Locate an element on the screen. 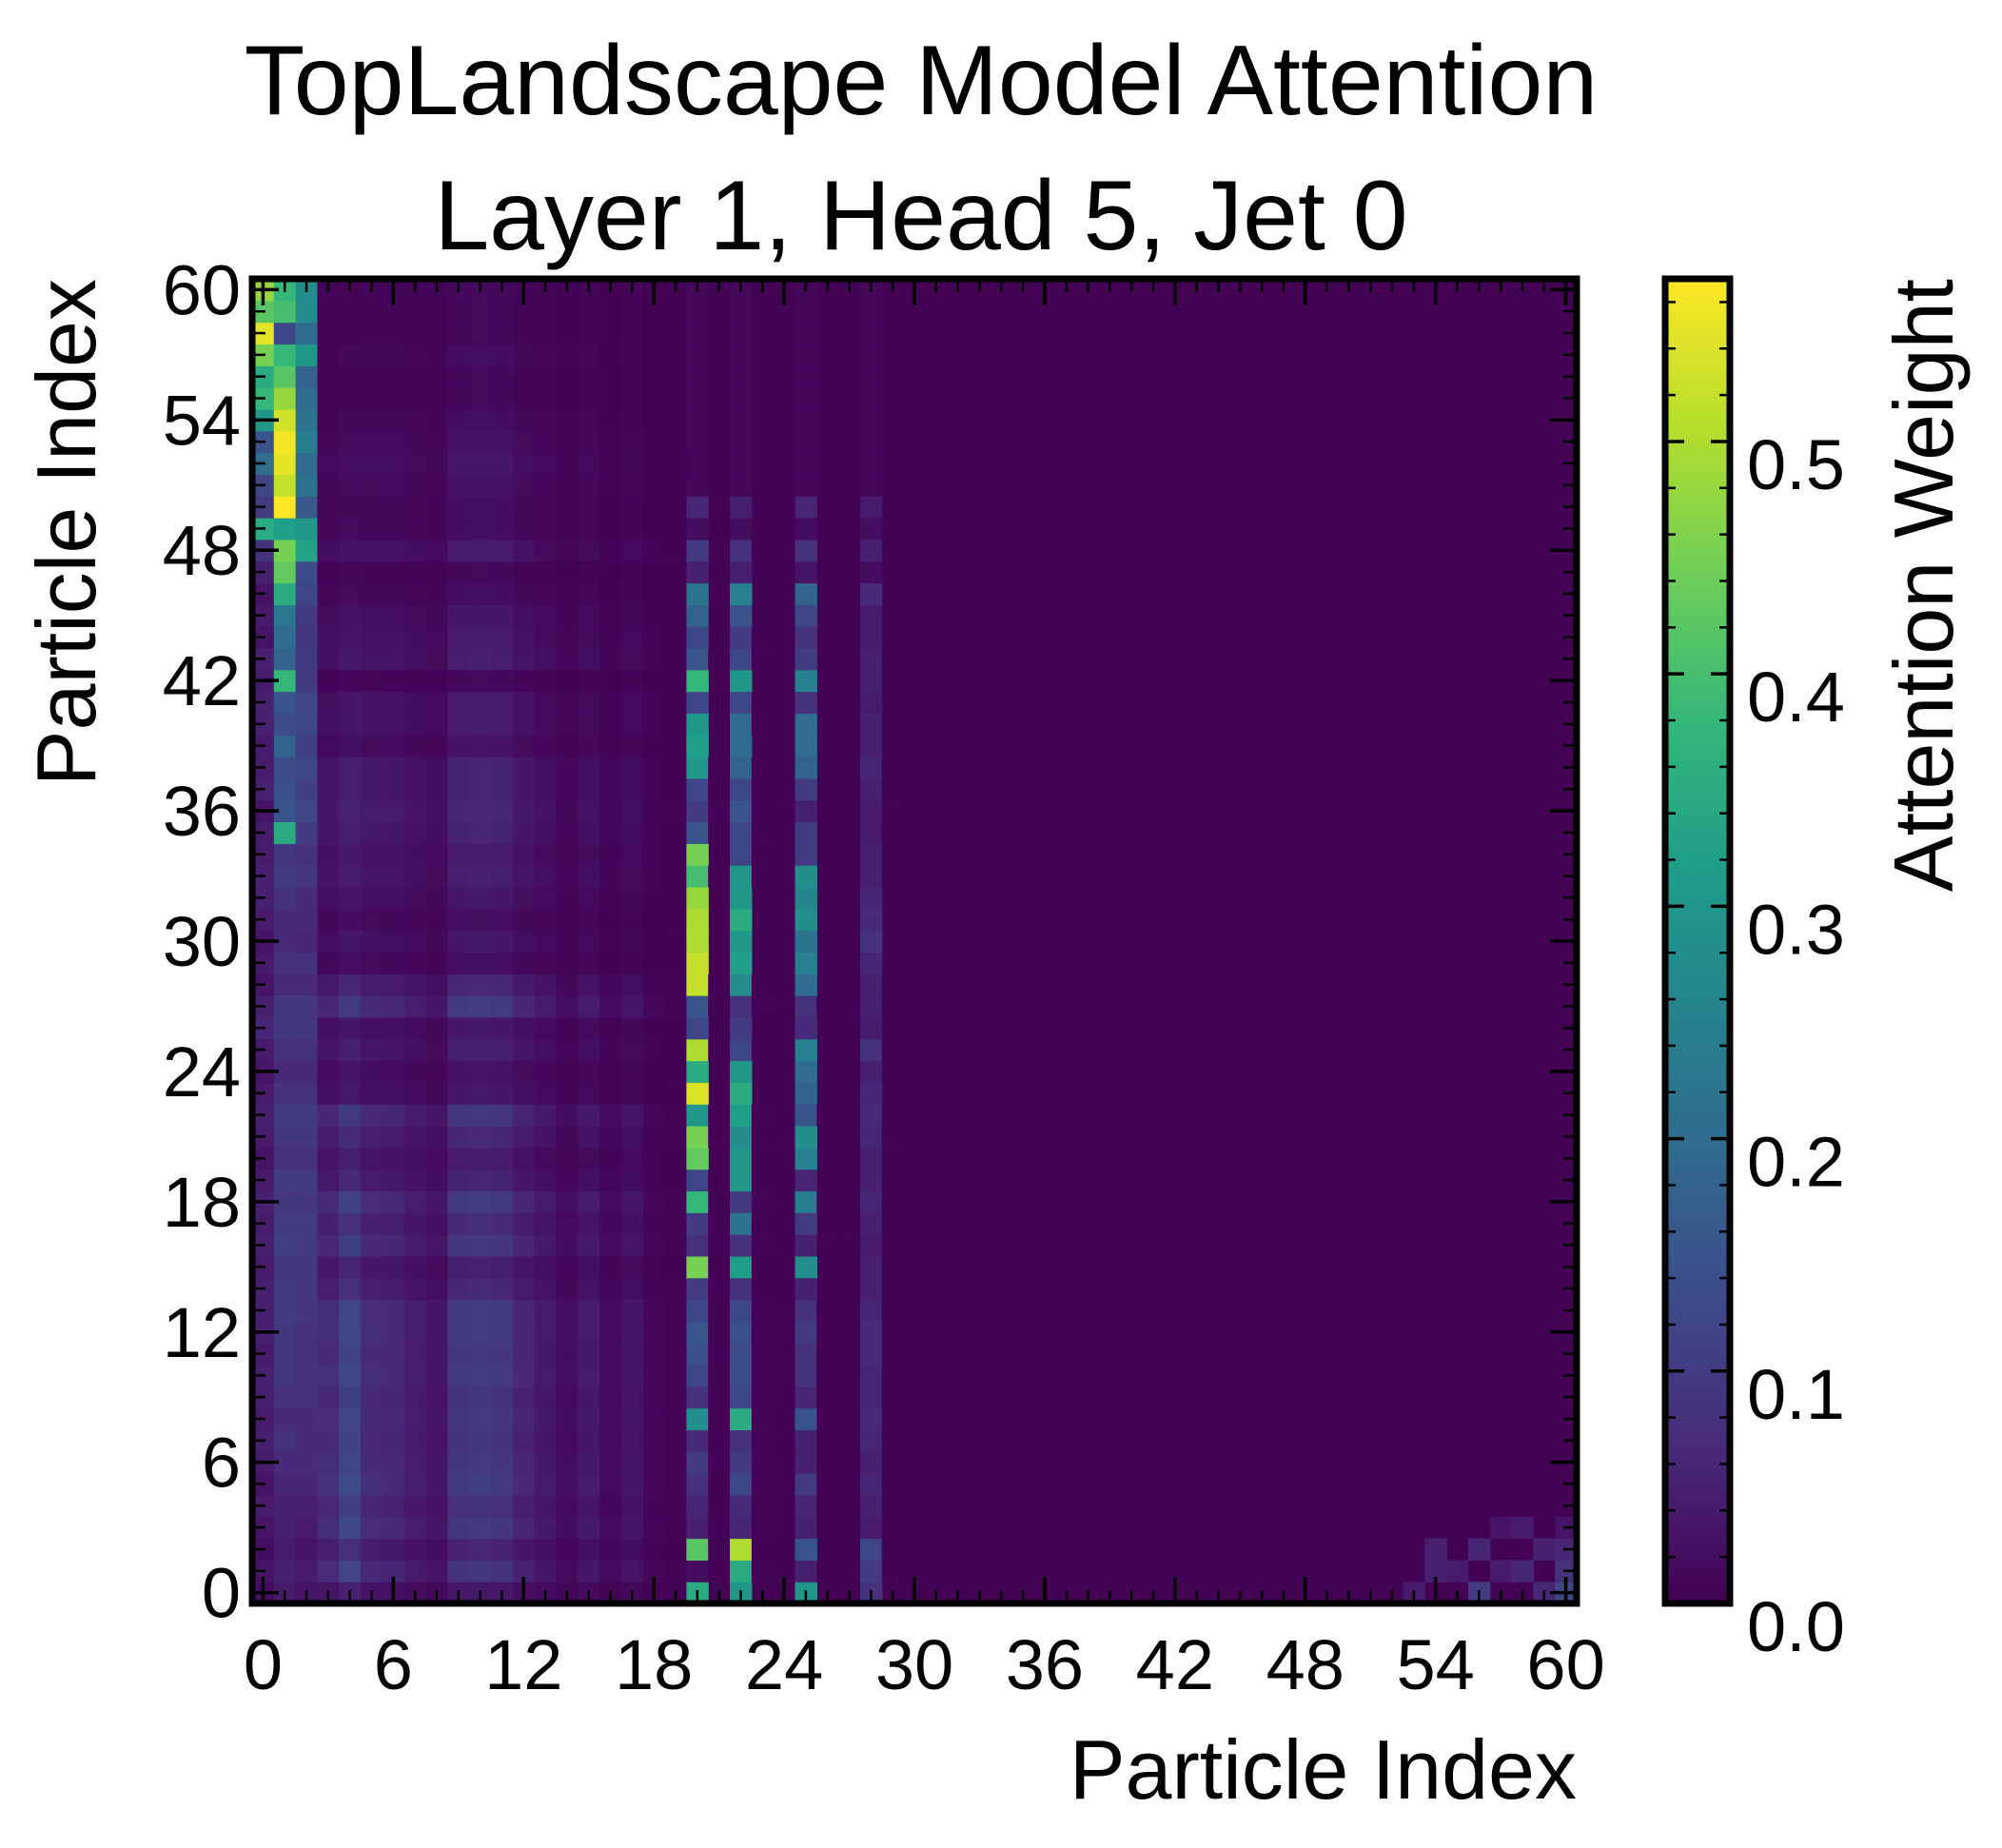  y-tick-label: 42 is located at coordinates (202, 680).